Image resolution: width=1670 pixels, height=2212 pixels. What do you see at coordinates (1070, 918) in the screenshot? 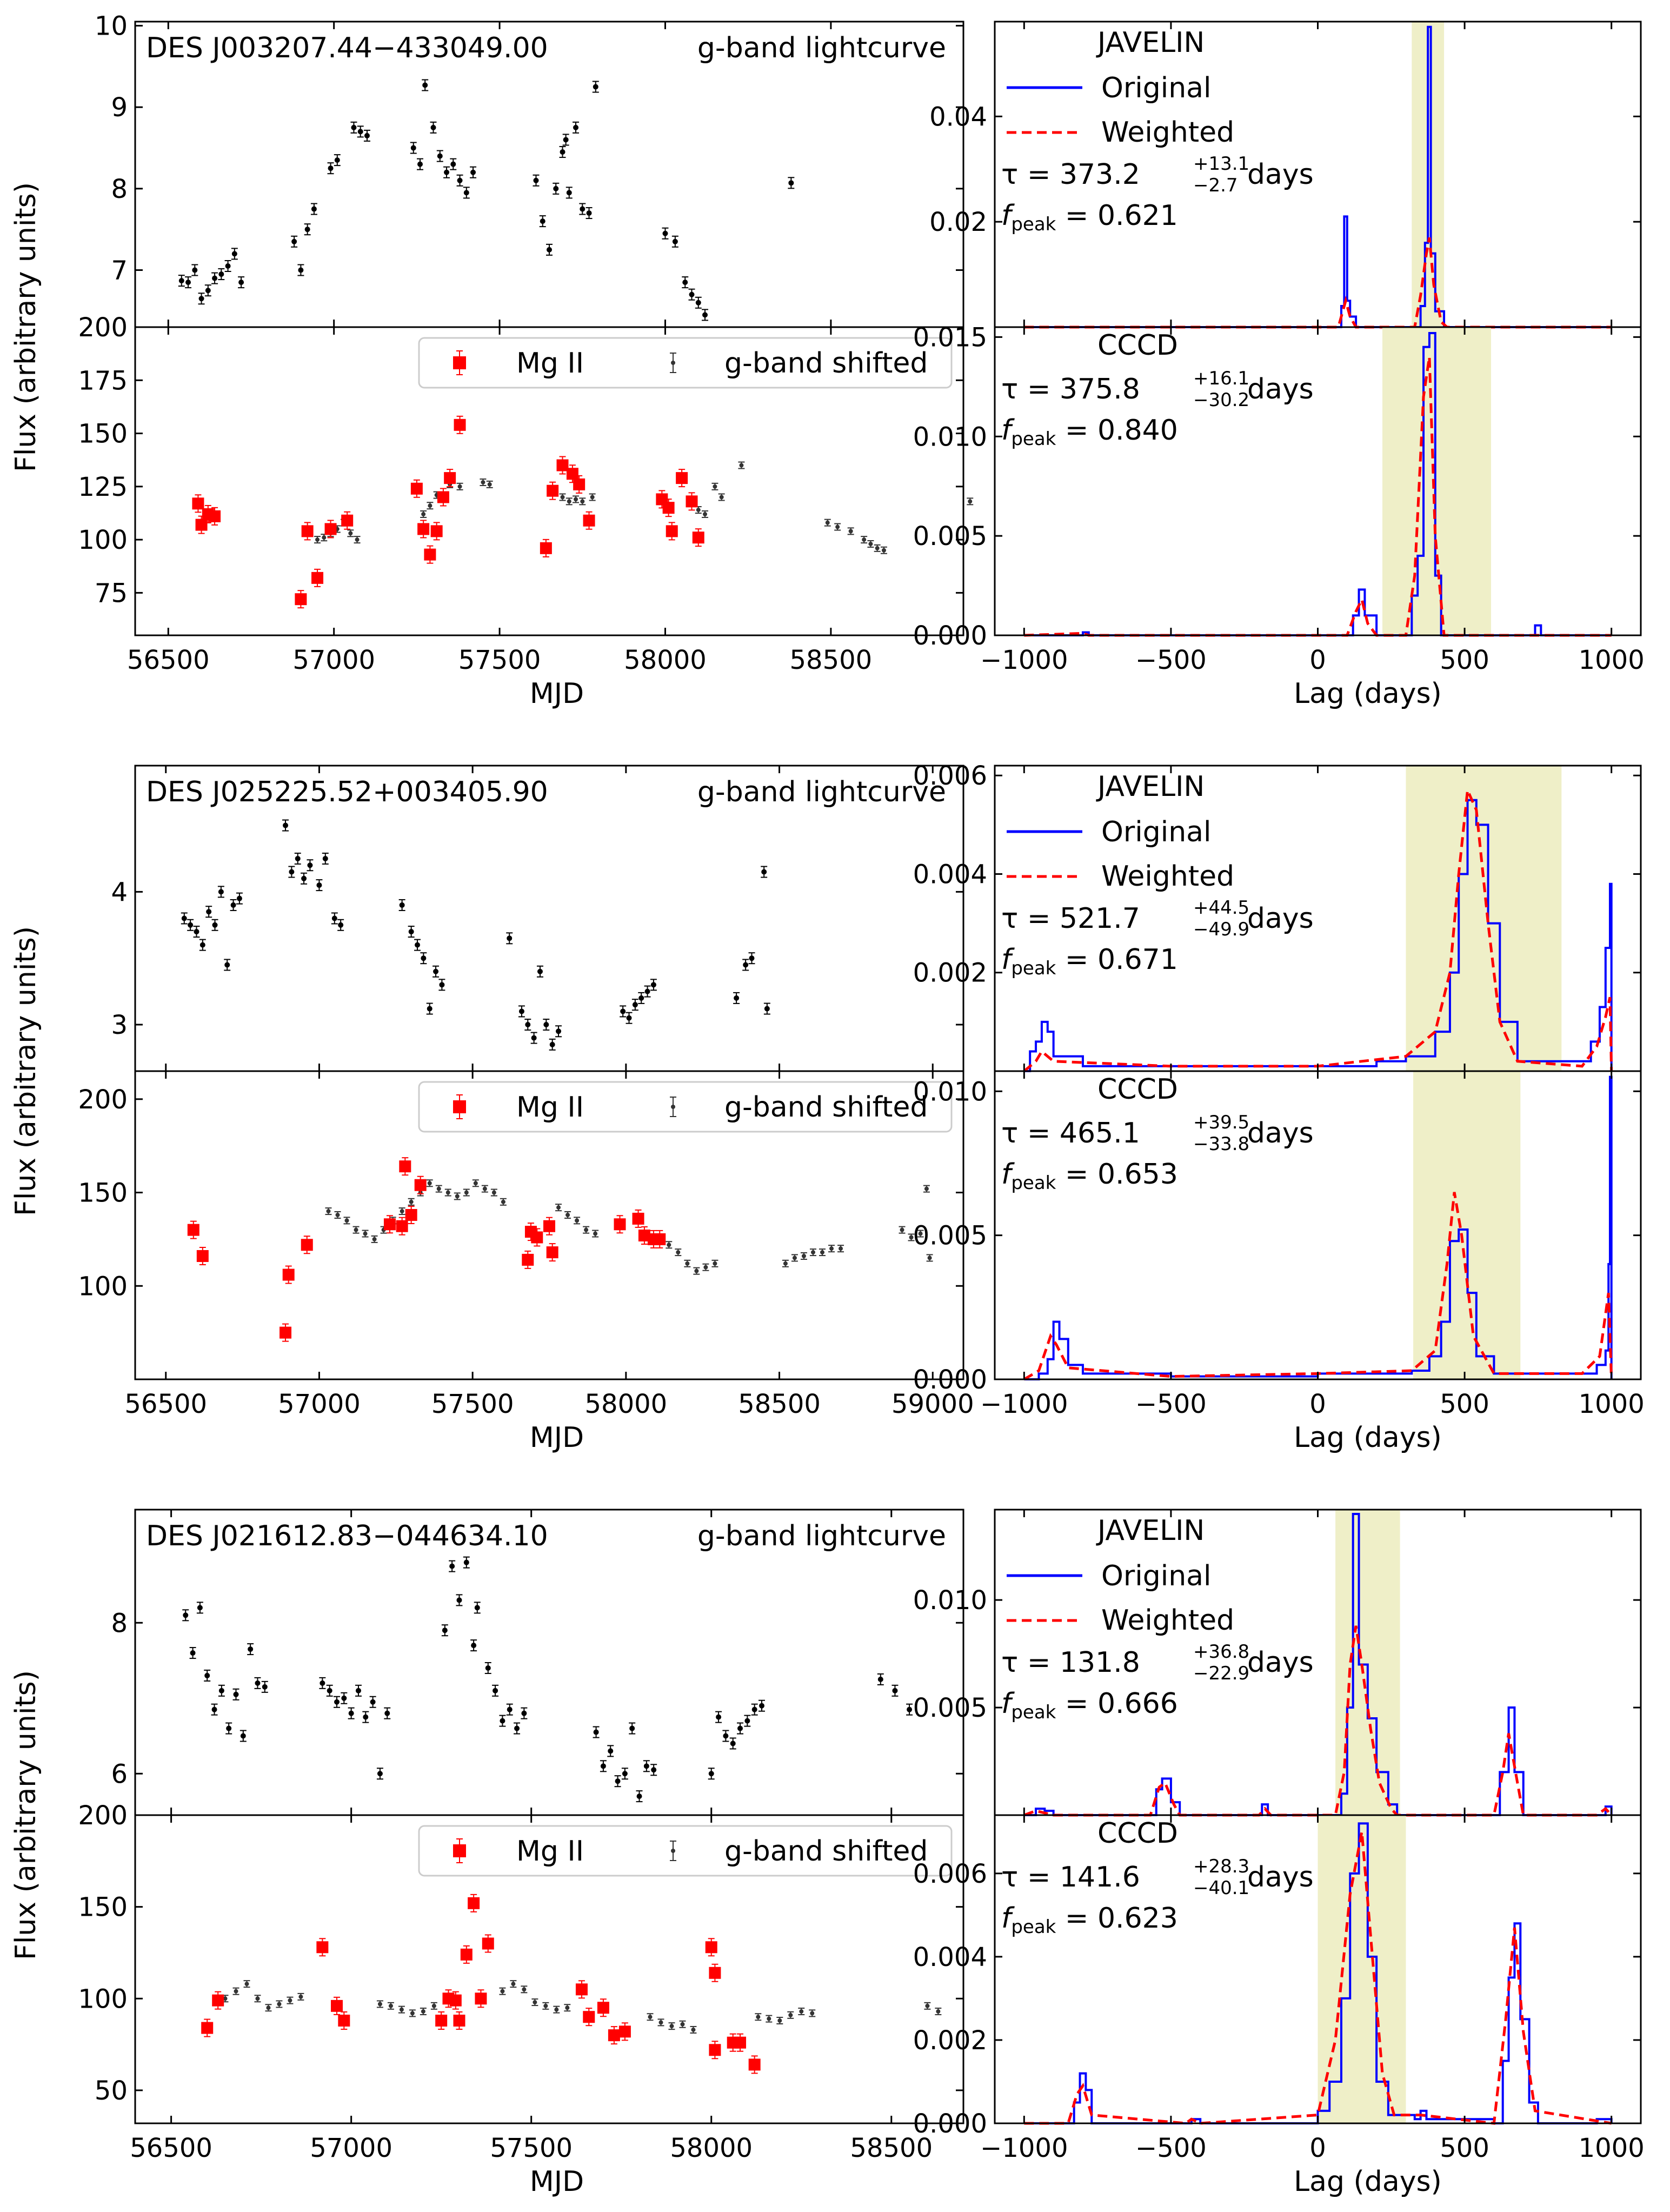
I see `tau-value: τ = 521.7` at bounding box center [1070, 918].